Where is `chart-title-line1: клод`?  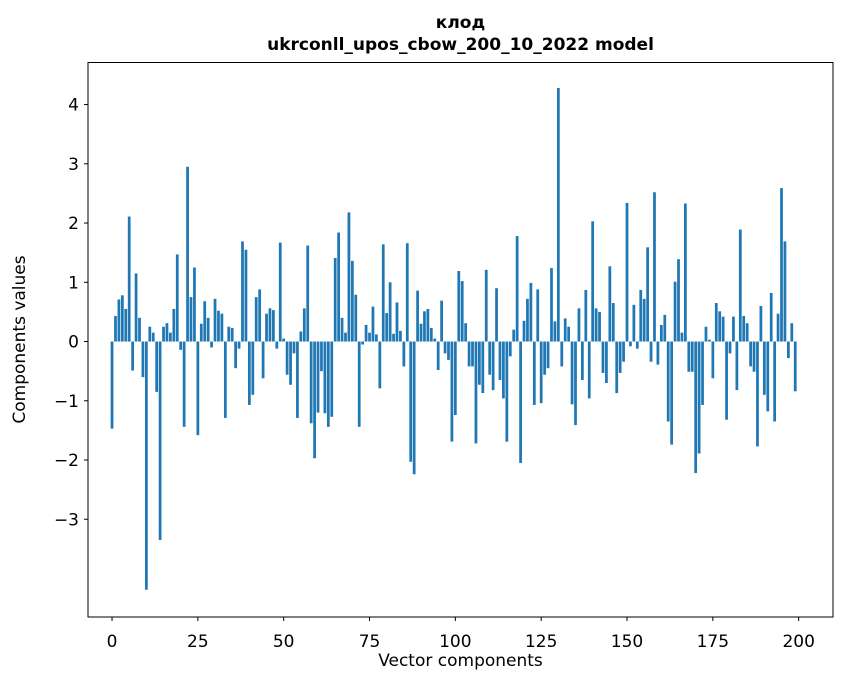
chart-title-line1: клод is located at coordinates (460, 23).